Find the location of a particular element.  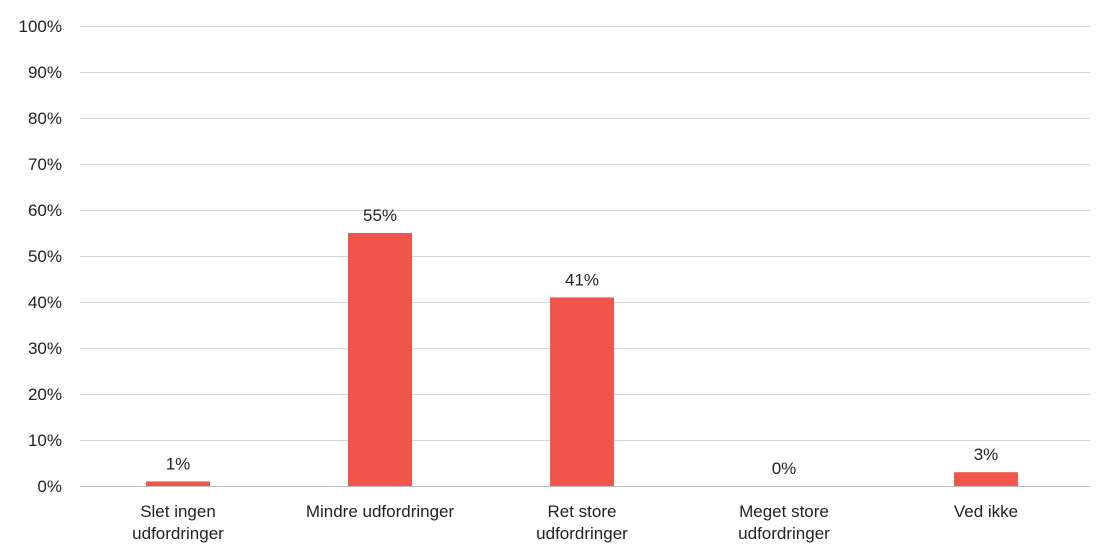

x-category-label: Ved ikke is located at coordinates (986, 511).